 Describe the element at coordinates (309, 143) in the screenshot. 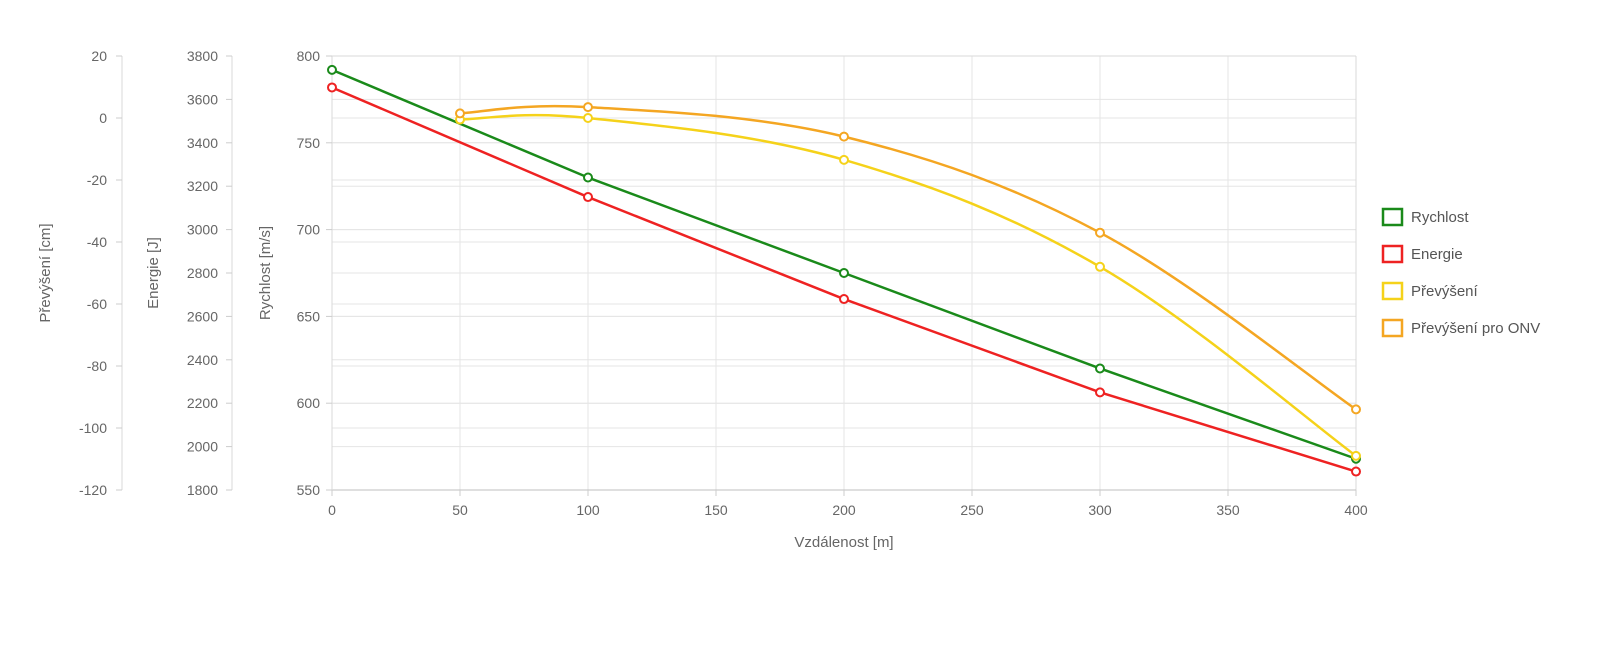

I see `y-tick-label-speed: 750` at that location.